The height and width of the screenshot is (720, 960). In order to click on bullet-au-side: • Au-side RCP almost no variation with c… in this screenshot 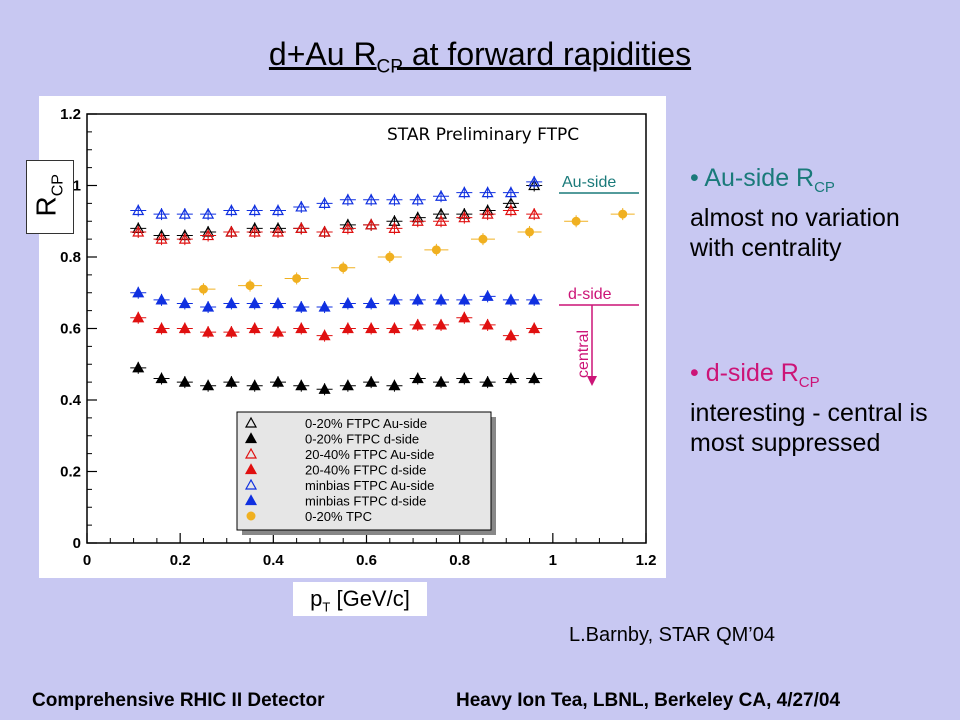, I will do `click(795, 213)`.